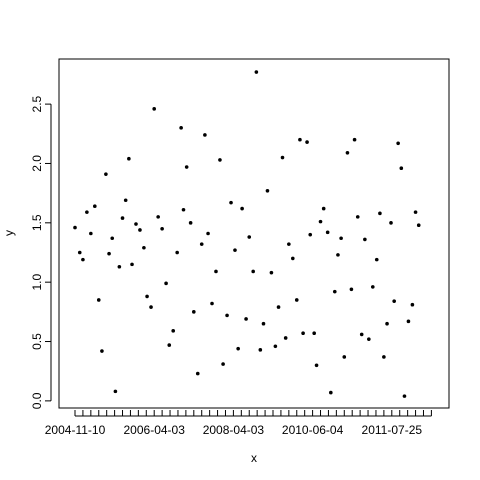 The height and width of the screenshot is (480, 480). What do you see at coordinates (9, 233) in the screenshot?
I see `y-axis-title: y` at bounding box center [9, 233].